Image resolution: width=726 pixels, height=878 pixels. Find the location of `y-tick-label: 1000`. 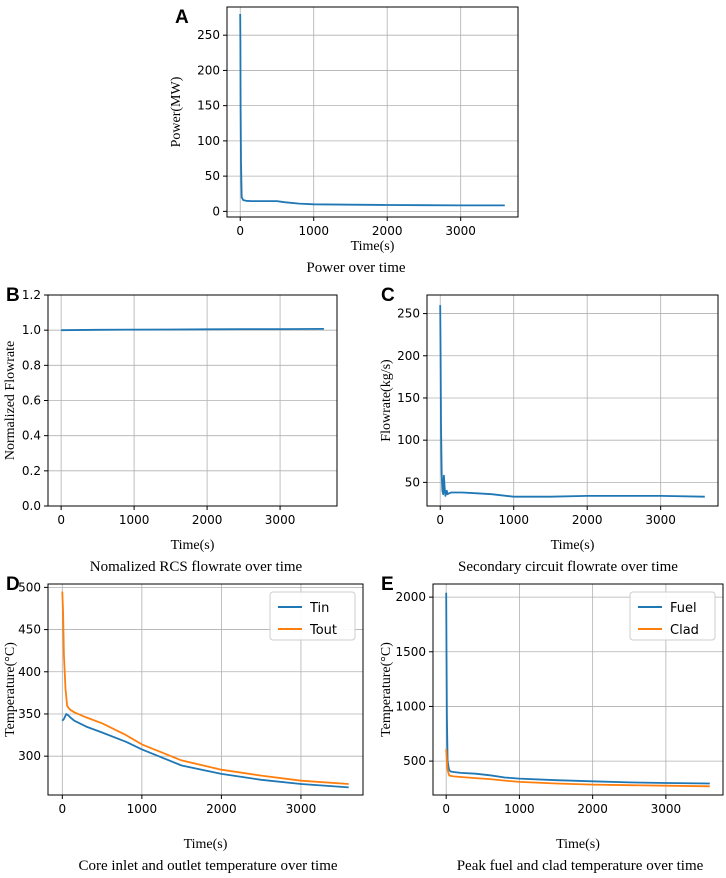

y-tick-label: 1000 is located at coordinates (410, 706).